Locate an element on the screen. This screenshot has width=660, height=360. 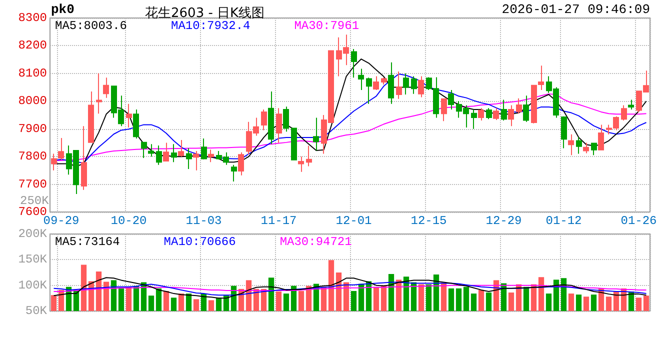
y-tick-label: 8200 is located at coordinates (32, 45).